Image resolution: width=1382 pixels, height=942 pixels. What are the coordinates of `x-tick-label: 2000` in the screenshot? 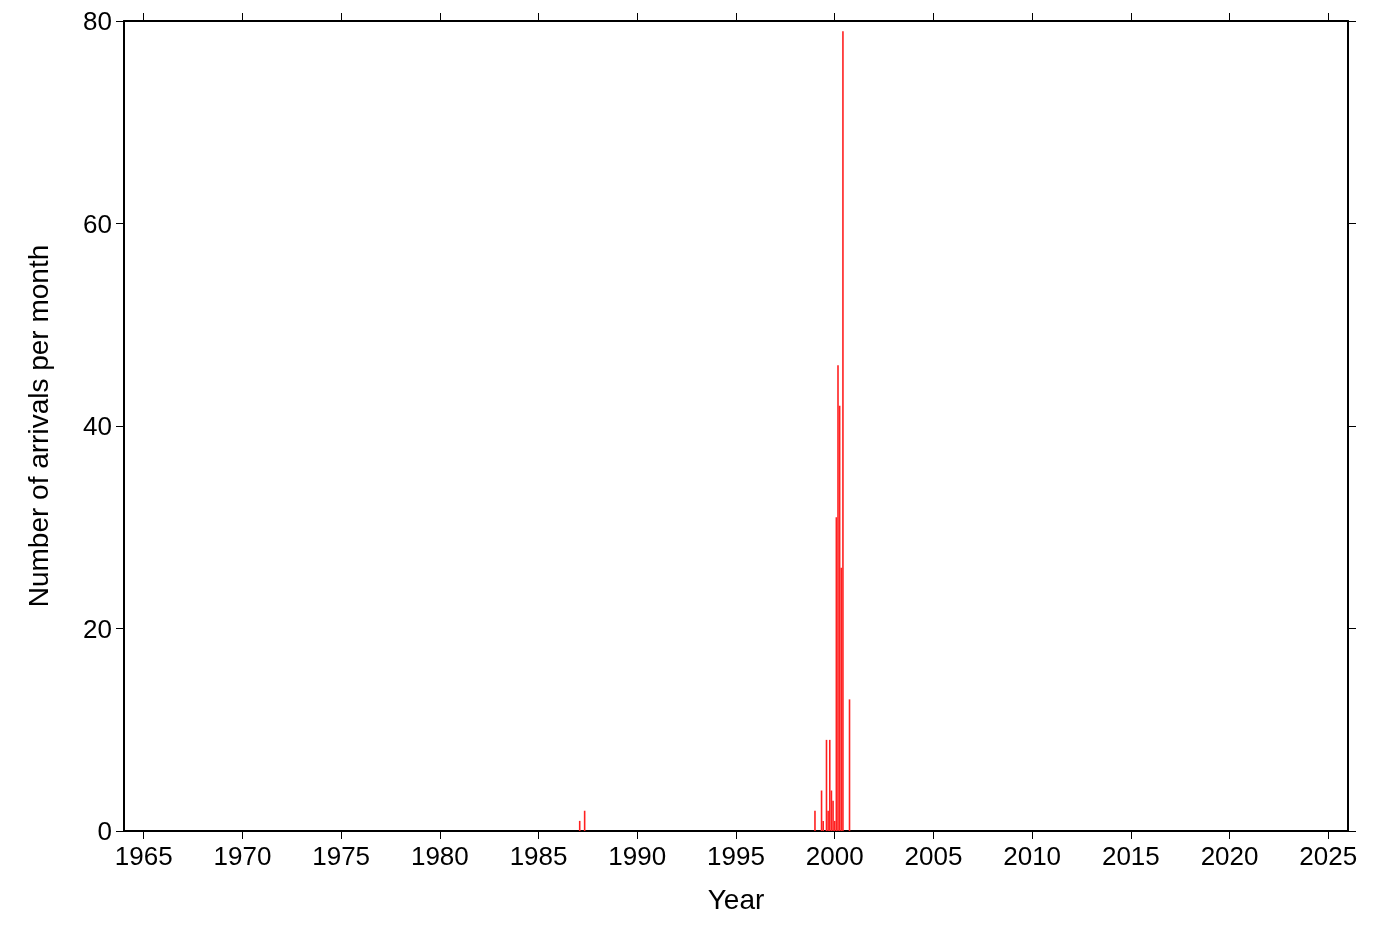 It's located at (834, 856).